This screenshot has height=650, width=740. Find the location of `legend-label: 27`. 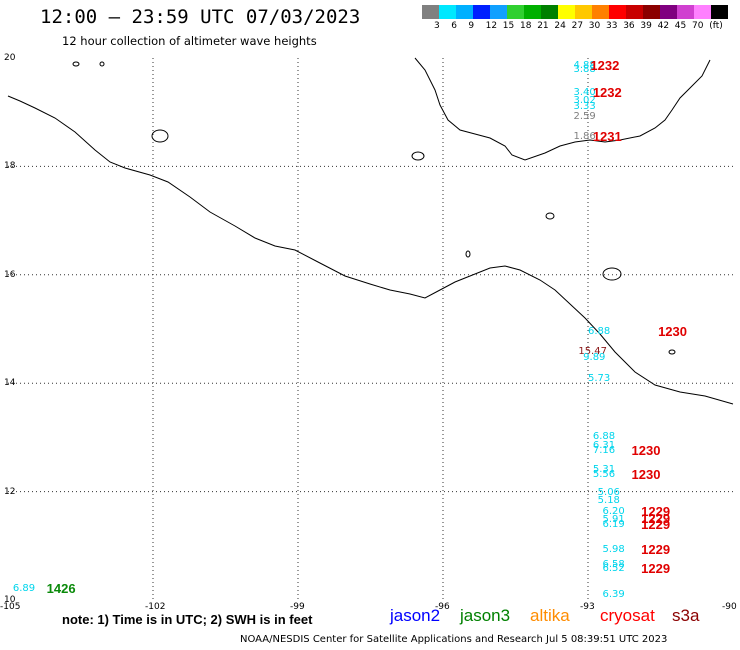

legend-label: 27 is located at coordinates (577, 26).